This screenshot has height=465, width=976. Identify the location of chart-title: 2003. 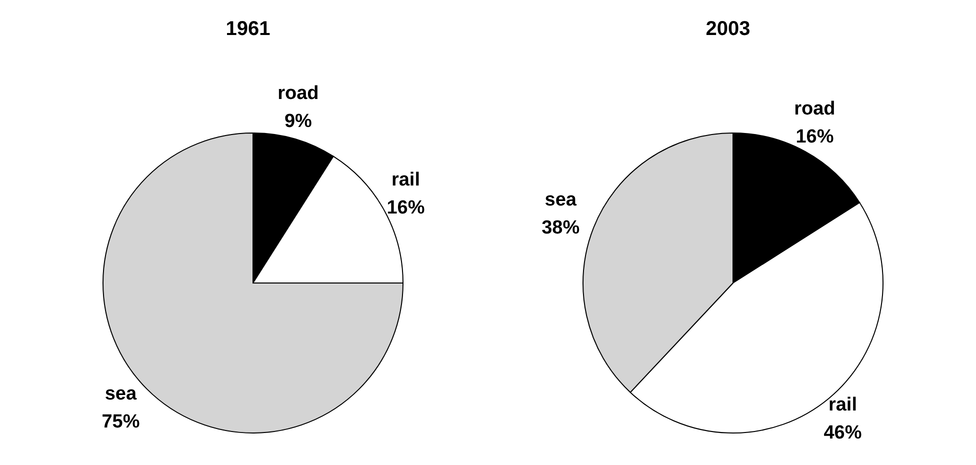
(728, 29).